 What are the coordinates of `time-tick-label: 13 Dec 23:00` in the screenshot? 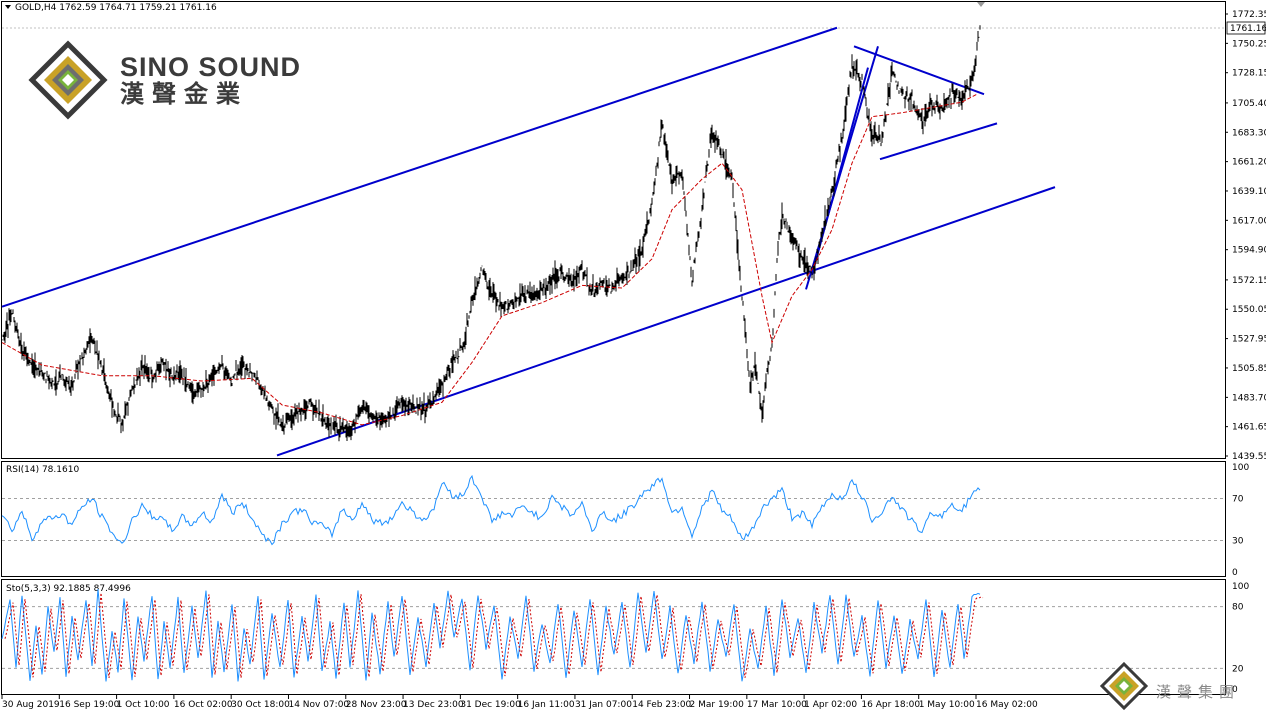 It's located at (433, 705).